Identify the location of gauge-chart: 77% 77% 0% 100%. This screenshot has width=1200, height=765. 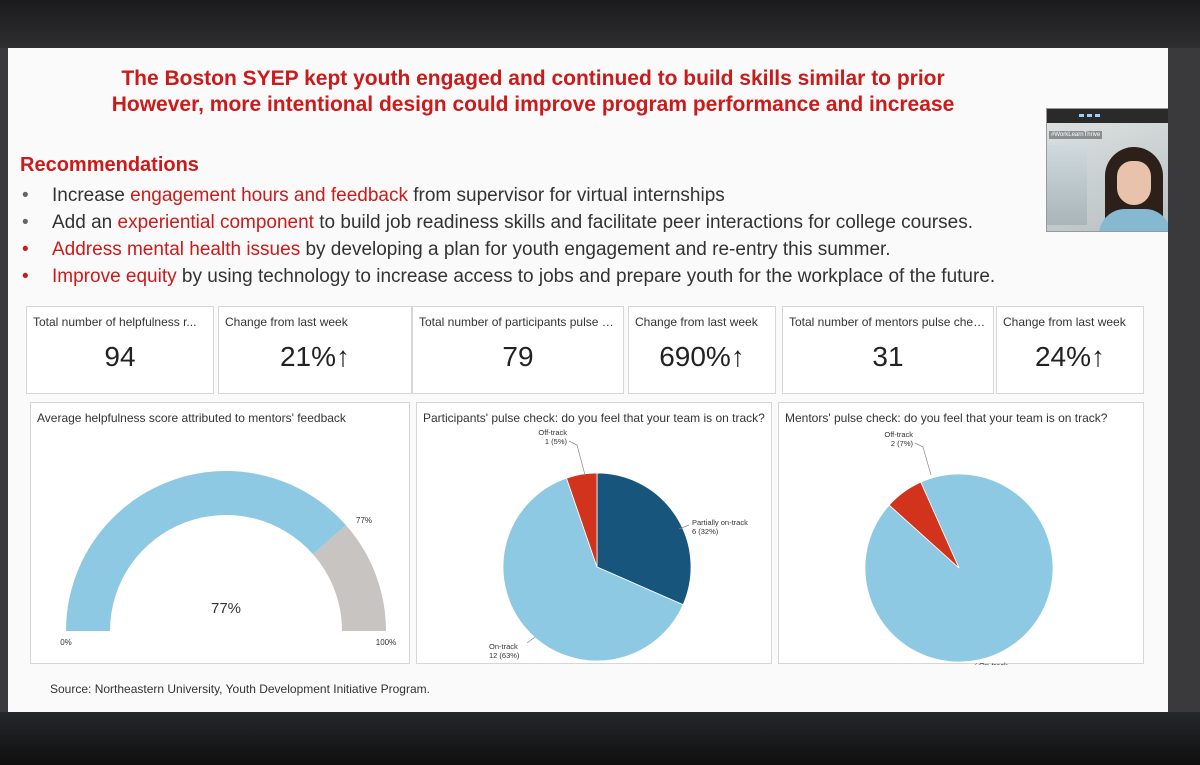
(228, 559).